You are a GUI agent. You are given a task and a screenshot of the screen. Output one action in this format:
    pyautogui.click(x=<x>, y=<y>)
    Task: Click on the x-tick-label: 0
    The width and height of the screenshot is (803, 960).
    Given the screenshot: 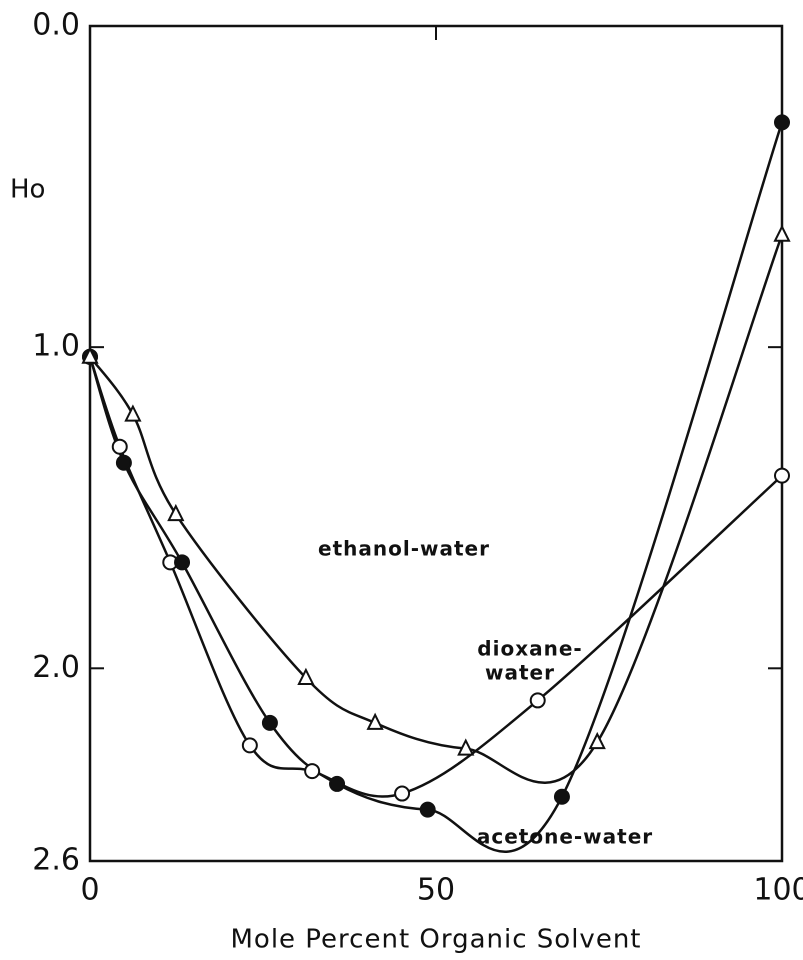 What is the action you would take?
    pyautogui.click(x=89, y=890)
    